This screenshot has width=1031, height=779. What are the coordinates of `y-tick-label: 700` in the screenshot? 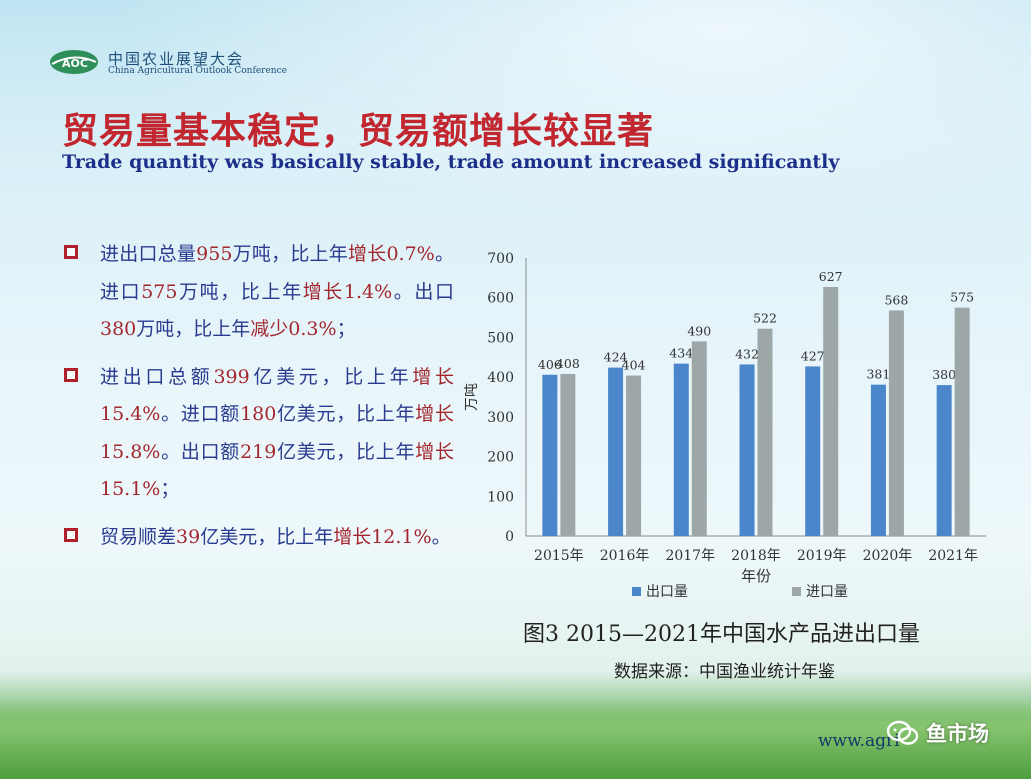 It's located at (500, 259).